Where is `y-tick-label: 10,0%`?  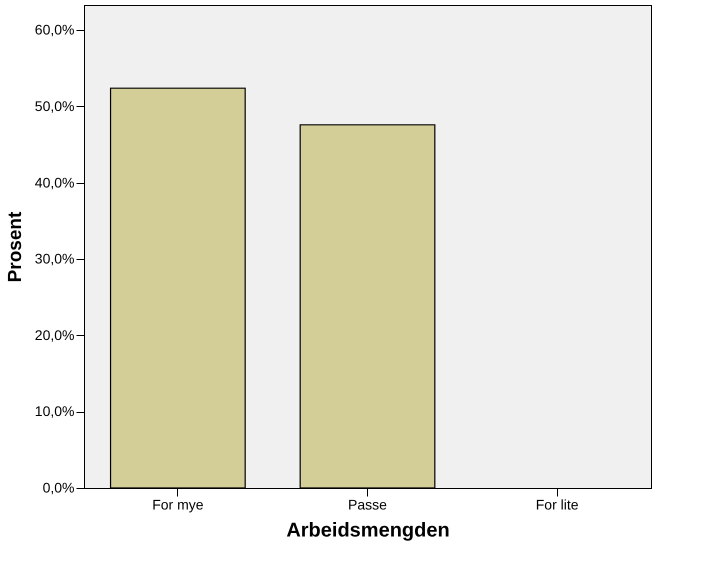
y-tick-label: 10,0% is located at coordinates (54, 411).